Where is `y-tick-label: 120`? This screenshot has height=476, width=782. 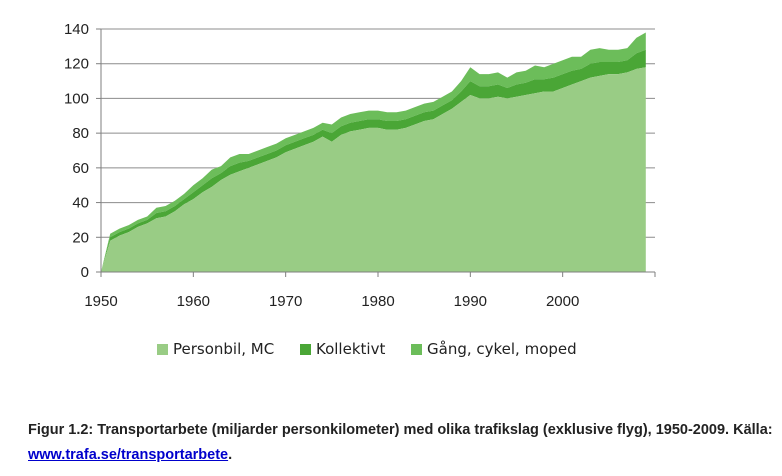
y-tick-label: 120 is located at coordinates (76, 64).